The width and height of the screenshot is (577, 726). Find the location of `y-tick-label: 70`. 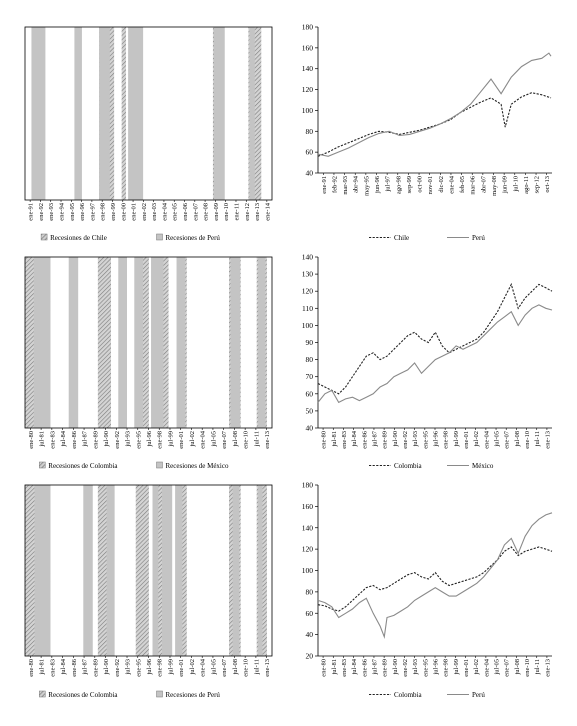

y-tick-label: 70 is located at coordinates (310, 376).